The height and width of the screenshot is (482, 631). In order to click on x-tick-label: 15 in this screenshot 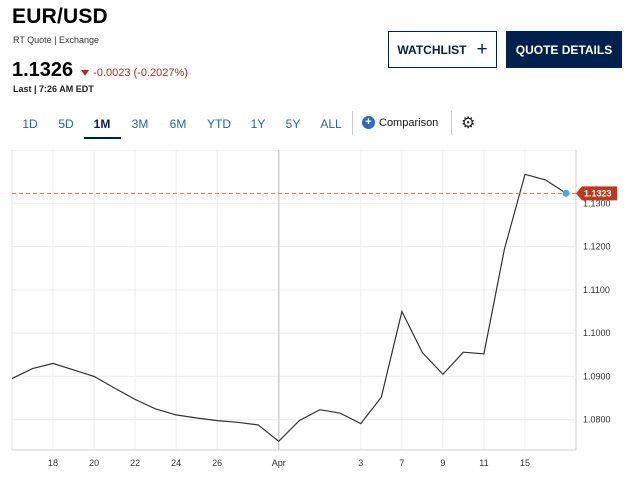, I will do `click(525, 463)`.